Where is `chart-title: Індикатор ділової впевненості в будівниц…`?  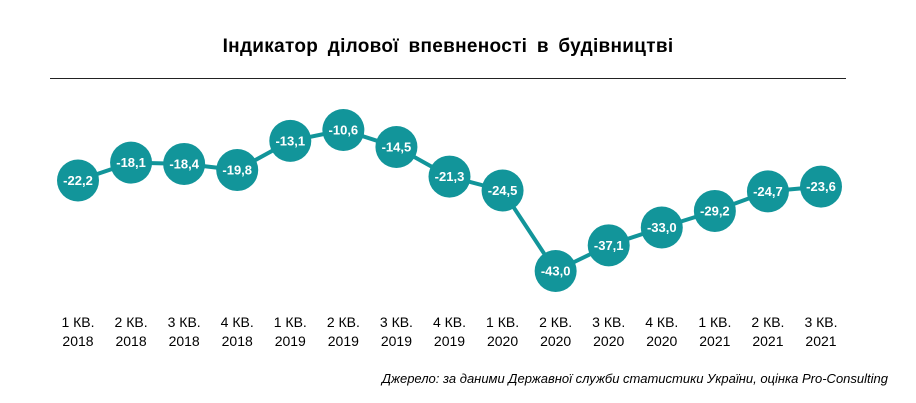
chart-title: Індикатор ділової впевненості в будівниц… is located at coordinates (448, 46).